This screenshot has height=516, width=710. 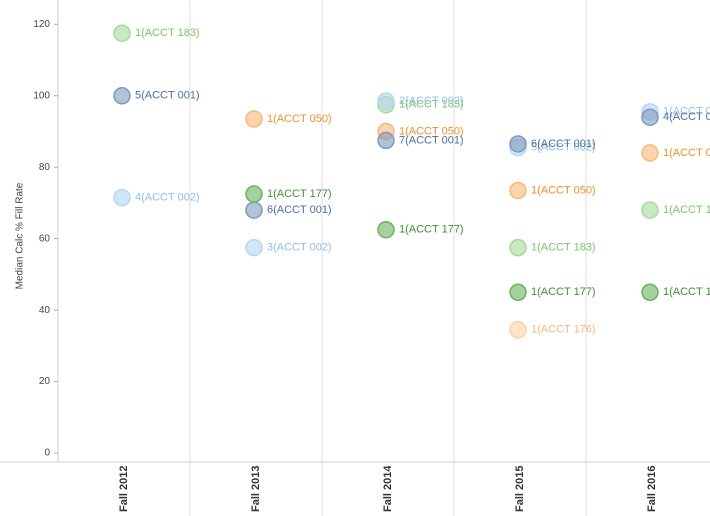 I want to click on x-tick-label: Fall 2015, so click(x=520, y=489).